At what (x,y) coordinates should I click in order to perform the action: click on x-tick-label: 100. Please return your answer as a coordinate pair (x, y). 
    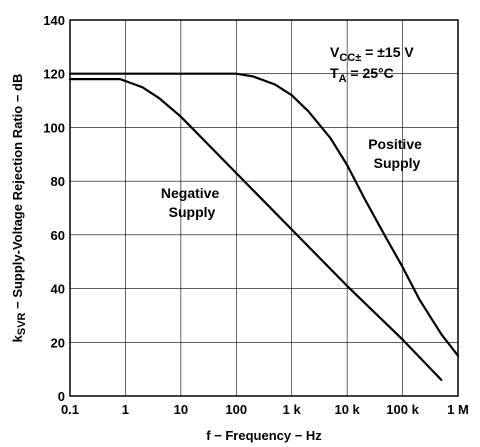
    Looking at the image, I should click on (236, 409).